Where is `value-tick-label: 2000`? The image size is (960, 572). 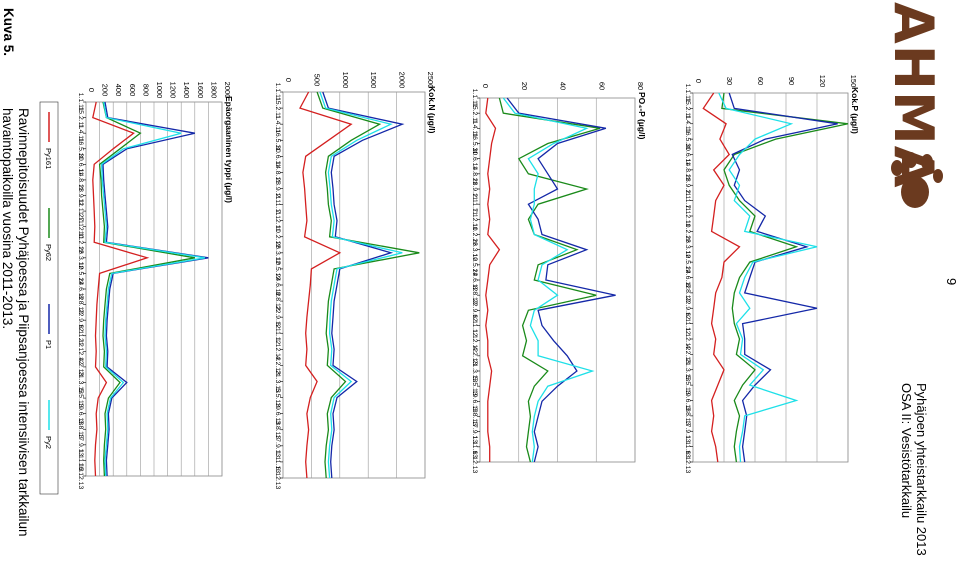 value-tick-label: 2000 is located at coordinates (402, 80).